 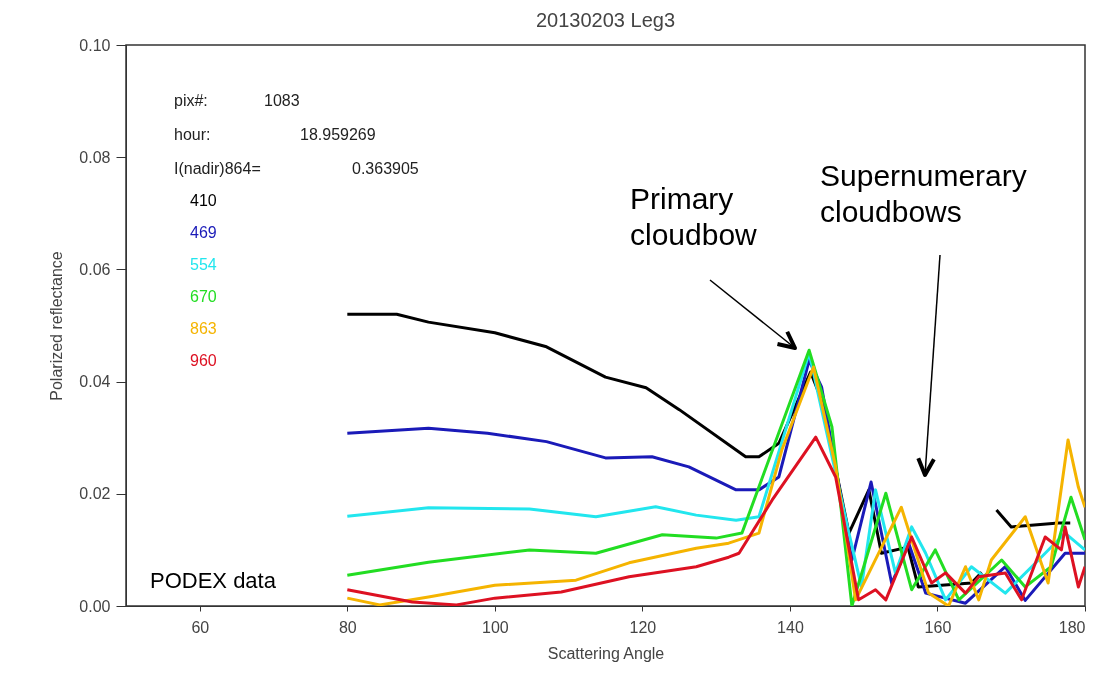 I want to click on x-tick-label: 140, so click(x=790, y=627).